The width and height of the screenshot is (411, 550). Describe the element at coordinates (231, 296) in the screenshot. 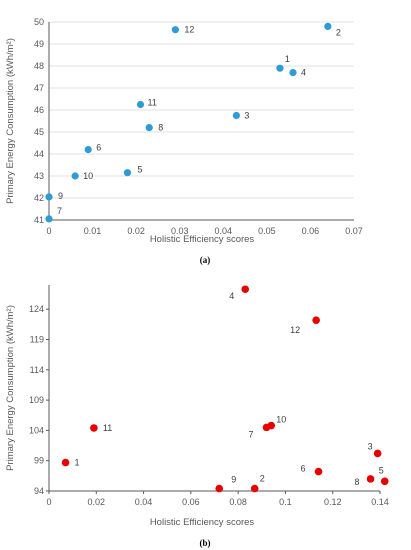

I see `chart-b-point-label-4: 4` at that location.